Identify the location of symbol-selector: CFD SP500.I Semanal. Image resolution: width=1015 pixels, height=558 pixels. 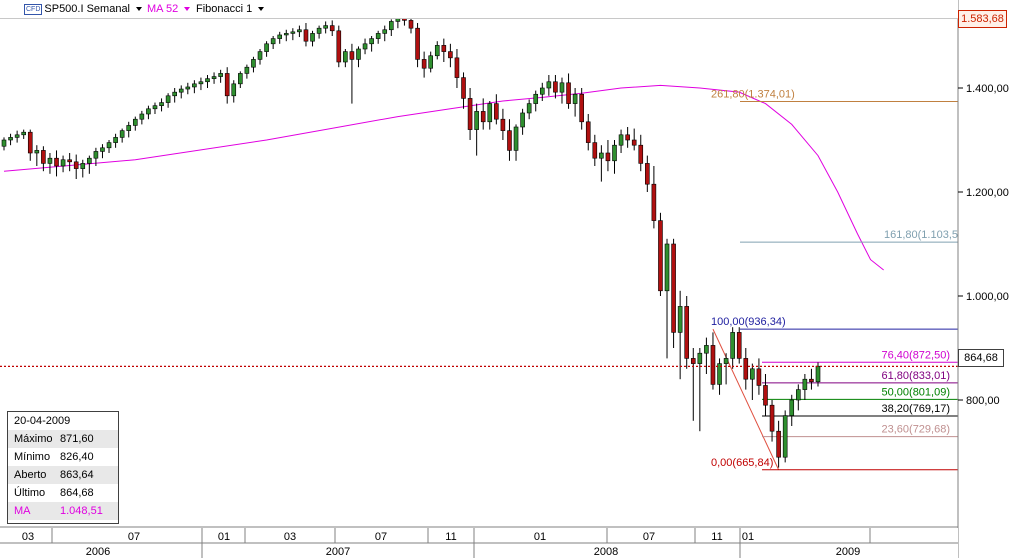
(83, 9).